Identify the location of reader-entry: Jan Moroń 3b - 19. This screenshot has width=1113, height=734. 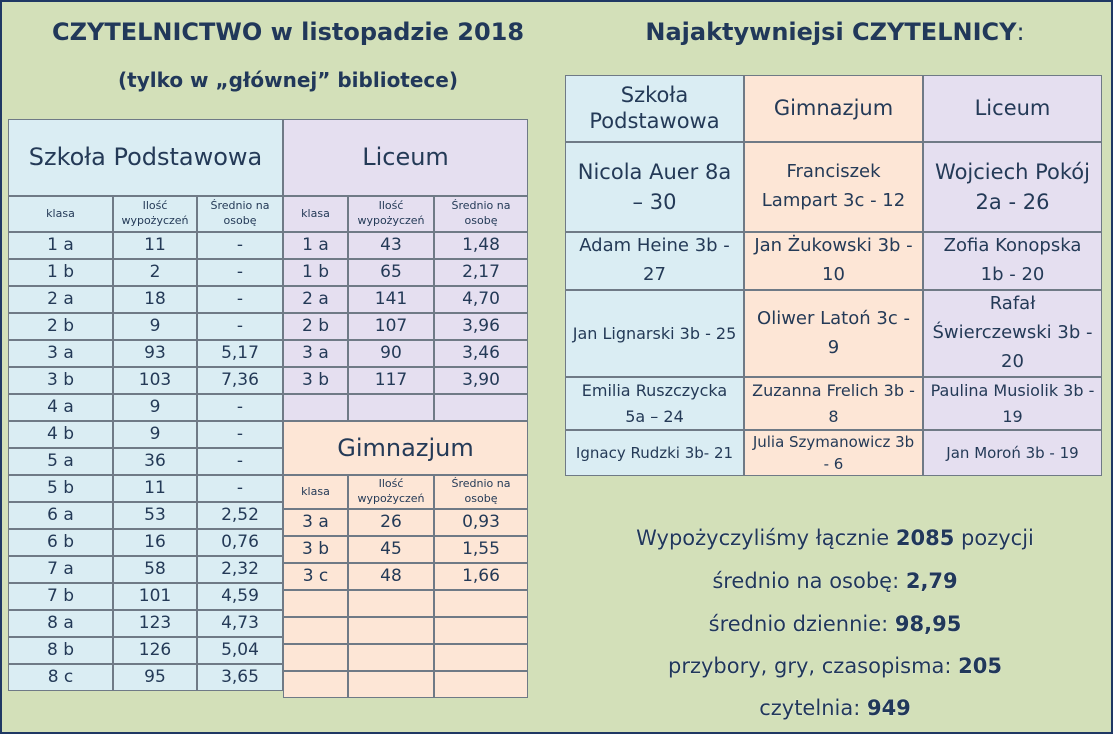
(1012, 453).